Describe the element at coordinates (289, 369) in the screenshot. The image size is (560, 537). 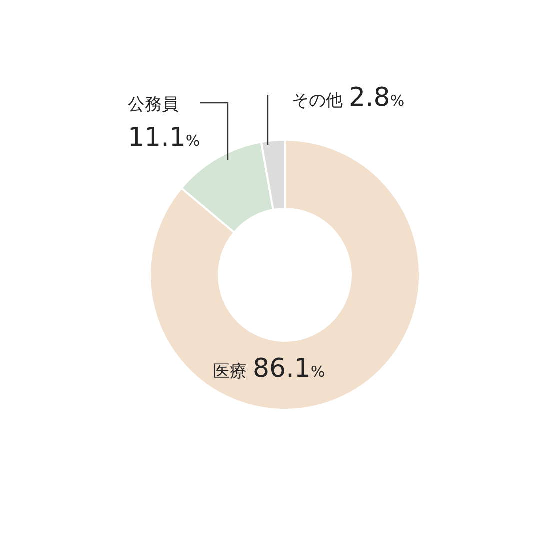
I see `data-label: 86.1%` at that location.